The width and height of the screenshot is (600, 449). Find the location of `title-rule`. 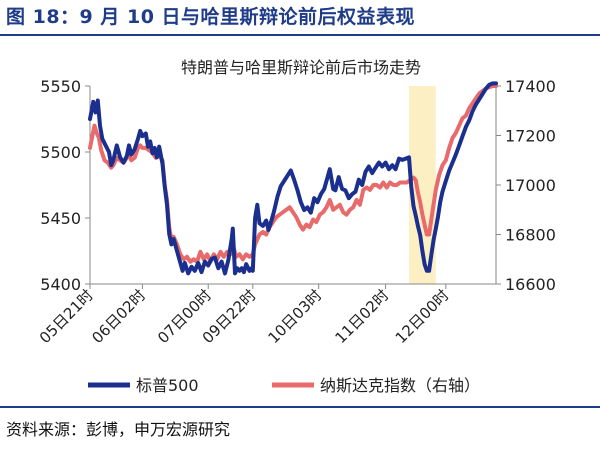

title-rule is located at coordinates (300, 35).